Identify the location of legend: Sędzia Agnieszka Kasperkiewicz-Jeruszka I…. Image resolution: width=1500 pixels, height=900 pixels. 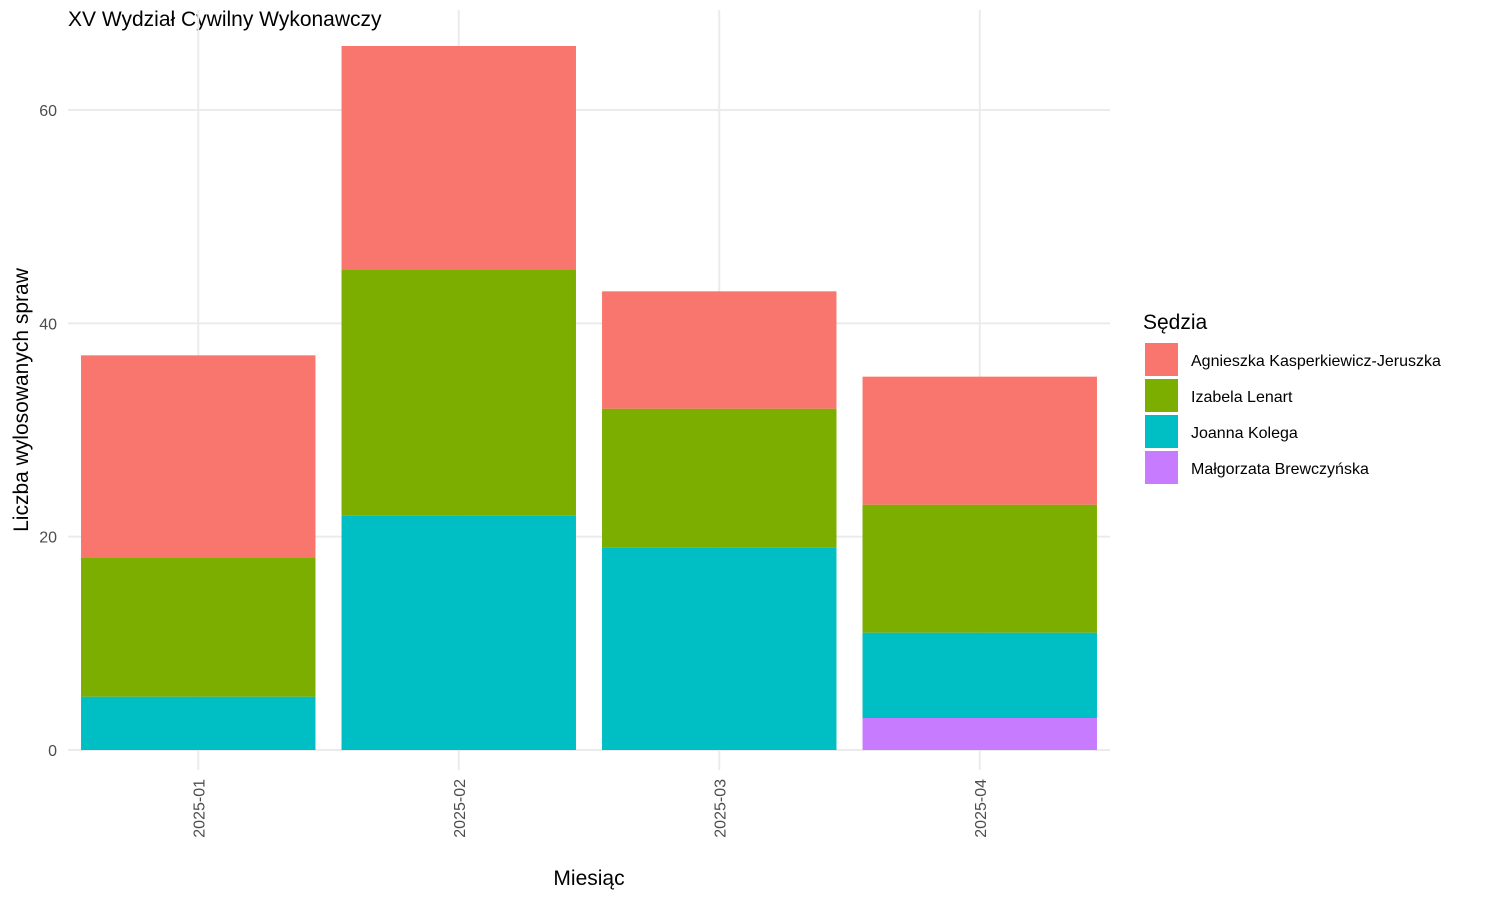
(1292, 397).